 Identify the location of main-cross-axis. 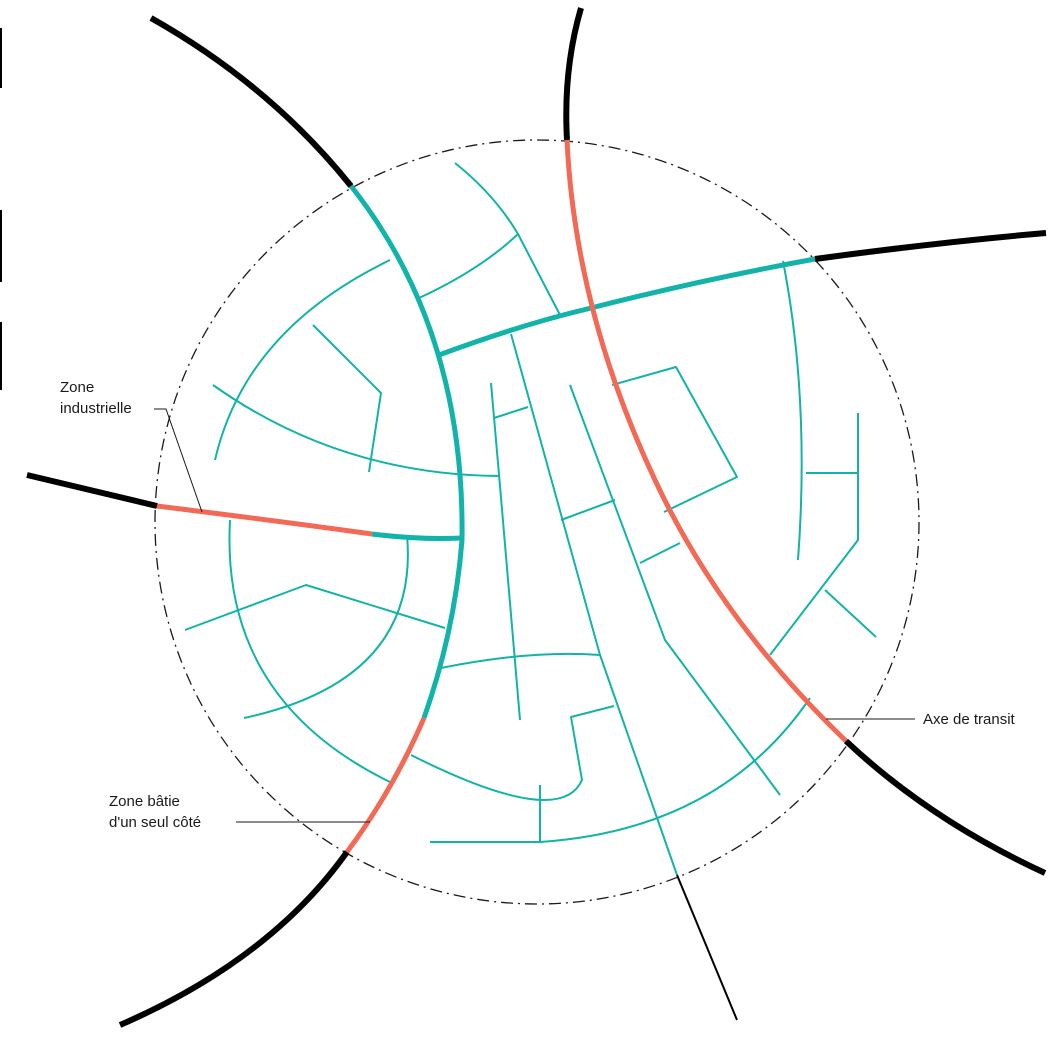
(627, 307).